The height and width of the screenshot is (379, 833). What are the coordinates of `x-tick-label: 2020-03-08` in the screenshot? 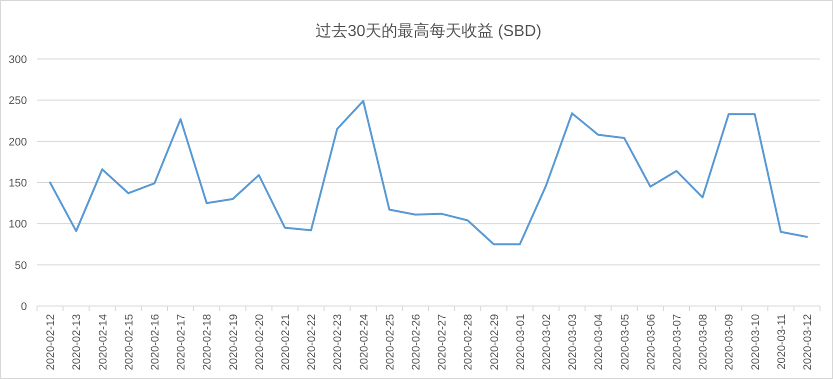 It's located at (704, 342).